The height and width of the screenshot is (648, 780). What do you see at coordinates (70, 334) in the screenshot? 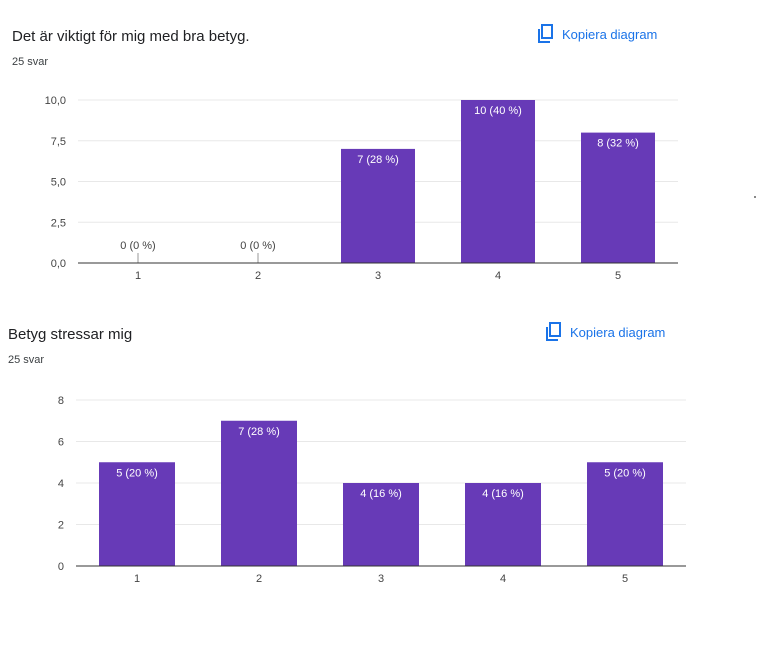
I see `chart-title: Betyg stressar mig` at bounding box center [70, 334].